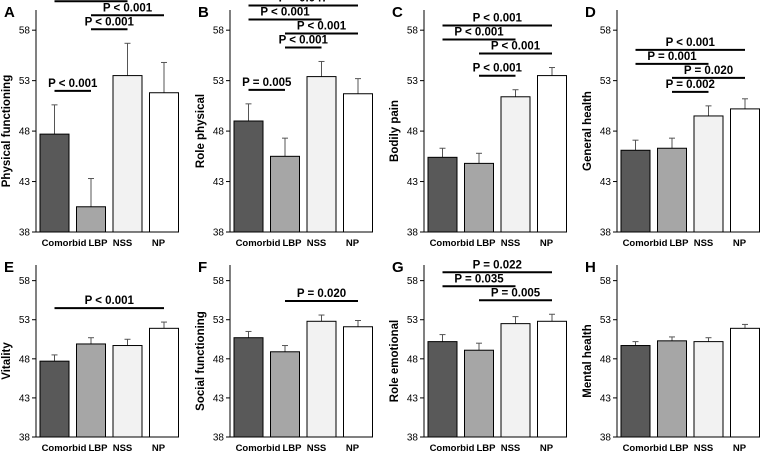 The width and height of the screenshot is (778, 454). Describe the element at coordinates (395, 361) in the screenshot. I see `y-axis-label: Role emotional` at that location.